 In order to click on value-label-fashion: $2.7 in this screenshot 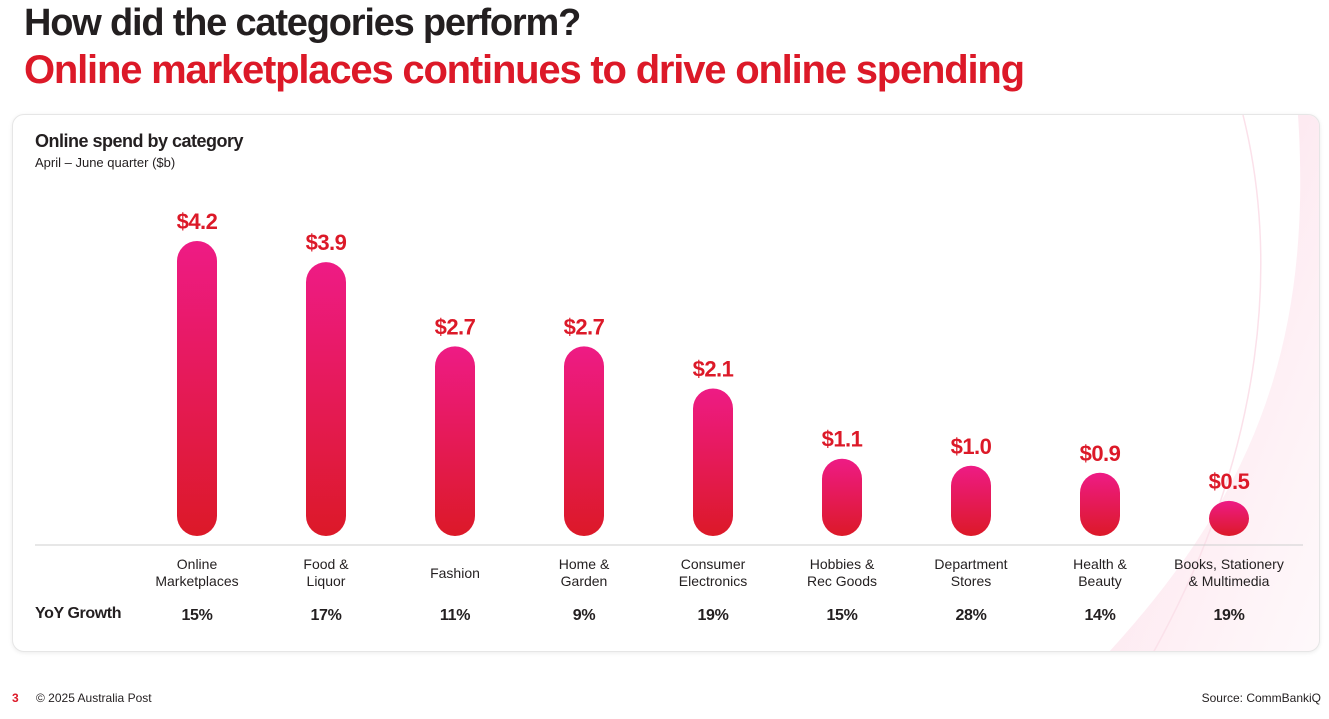, I will do `click(455, 326)`.